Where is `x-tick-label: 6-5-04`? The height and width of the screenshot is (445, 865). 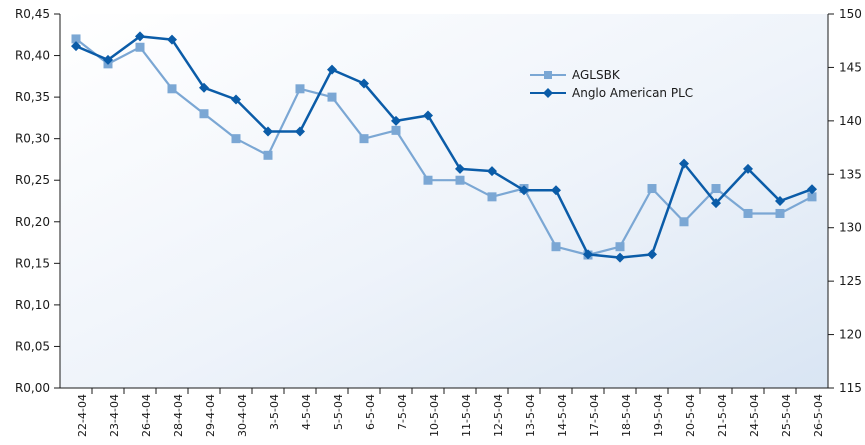
x-tick-label: 6-5-04 is located at coordinates (370, 412).